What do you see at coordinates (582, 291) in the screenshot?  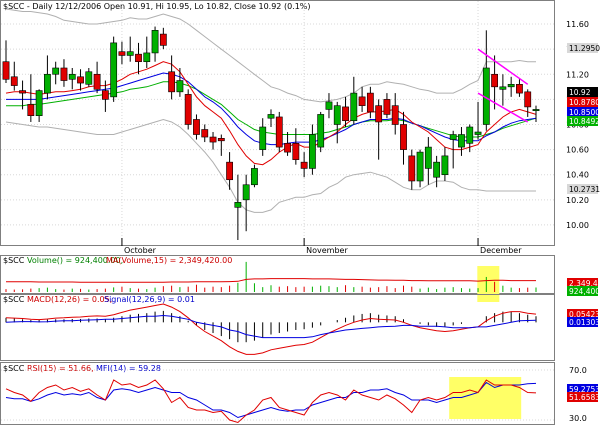 I see `volume-value-bg` at bounding box center [582, 291].